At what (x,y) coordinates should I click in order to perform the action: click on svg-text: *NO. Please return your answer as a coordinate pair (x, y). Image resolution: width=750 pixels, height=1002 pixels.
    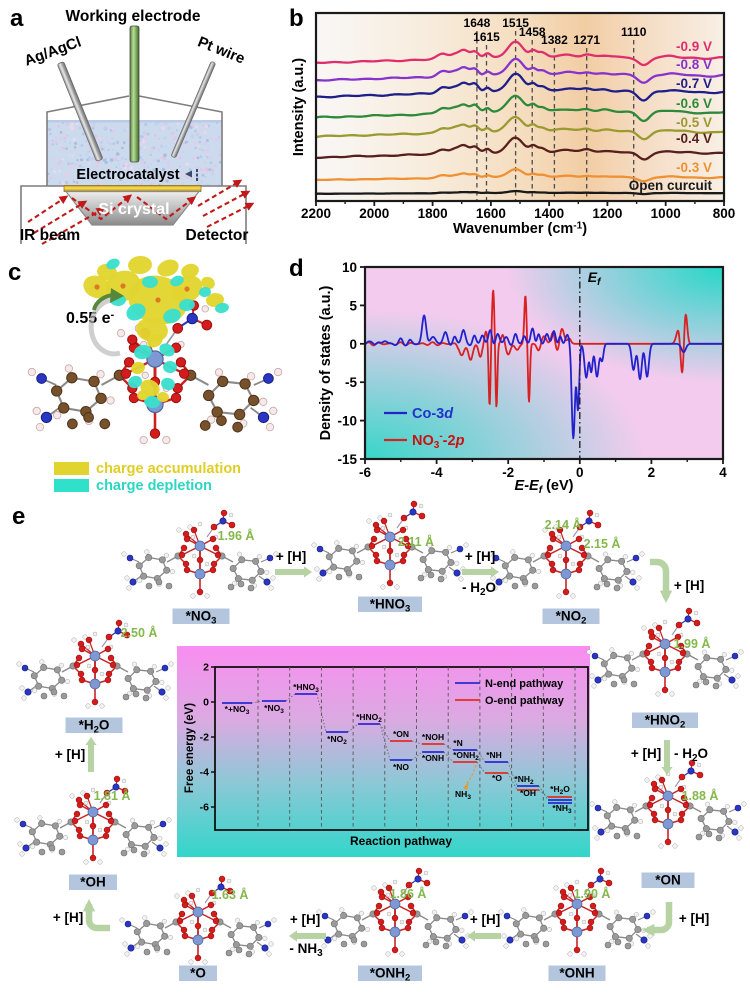
    Looking at the image, I should click on (401, 767).